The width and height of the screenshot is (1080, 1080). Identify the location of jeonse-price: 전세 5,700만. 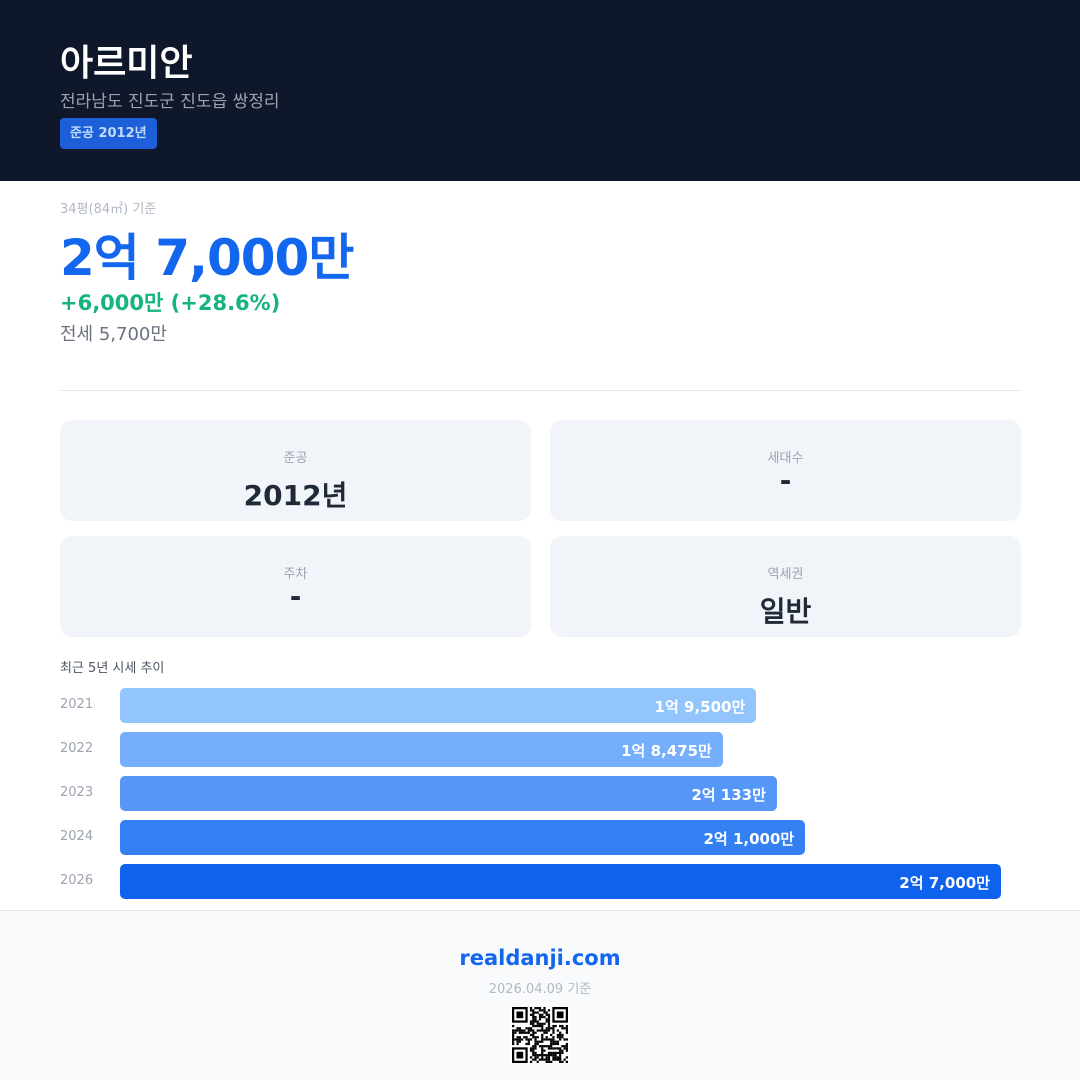
(113, 334).